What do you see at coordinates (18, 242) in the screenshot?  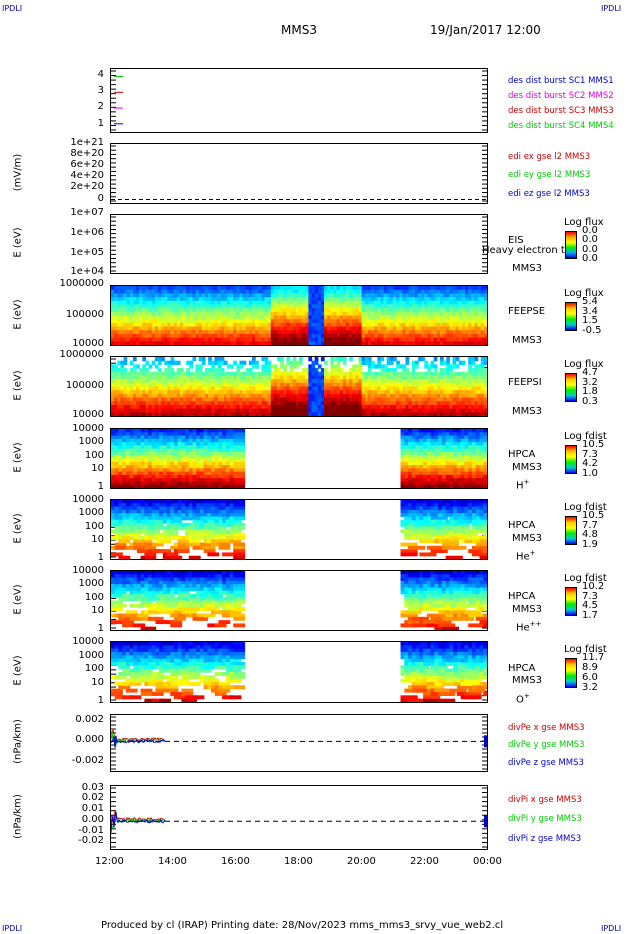 I see `y-axis-label: E (eV)` at bounding box center [18, 242].